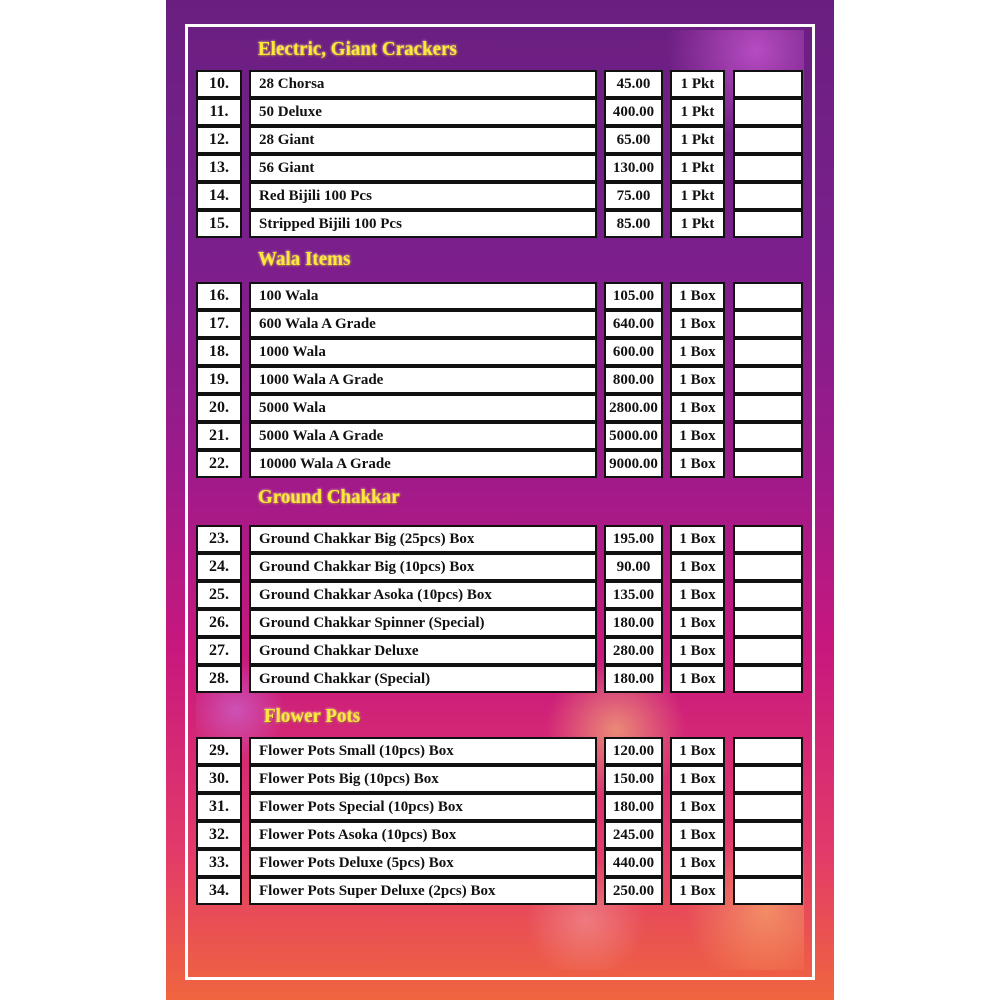  I want to click on item-number: 14., so click(219, 196).